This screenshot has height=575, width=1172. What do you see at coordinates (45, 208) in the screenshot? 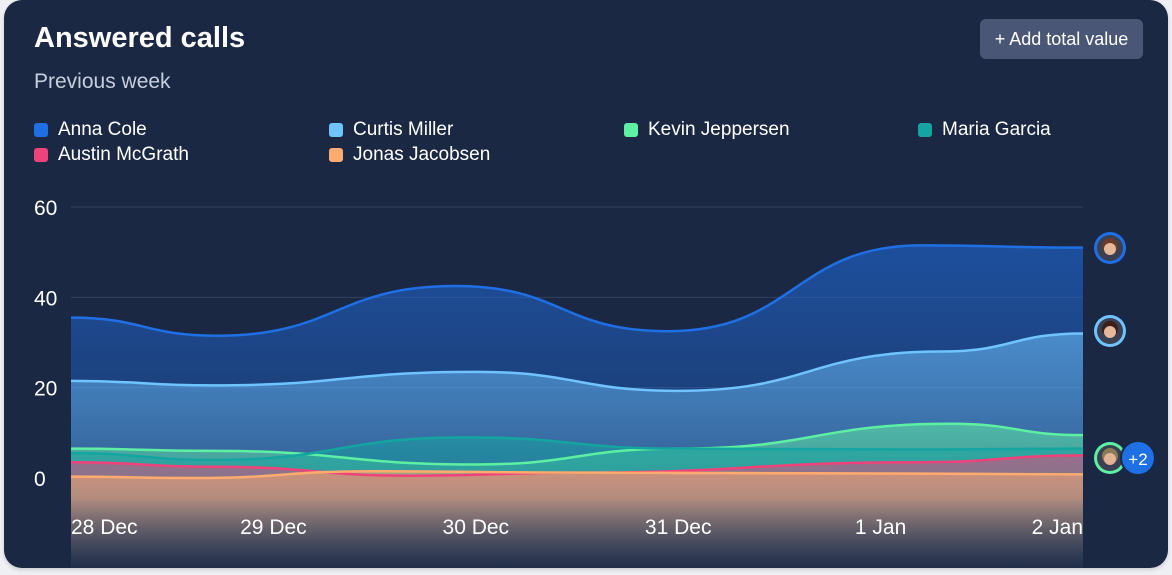
I see `y-tick-label: 60` at bounding box center [45, 208].